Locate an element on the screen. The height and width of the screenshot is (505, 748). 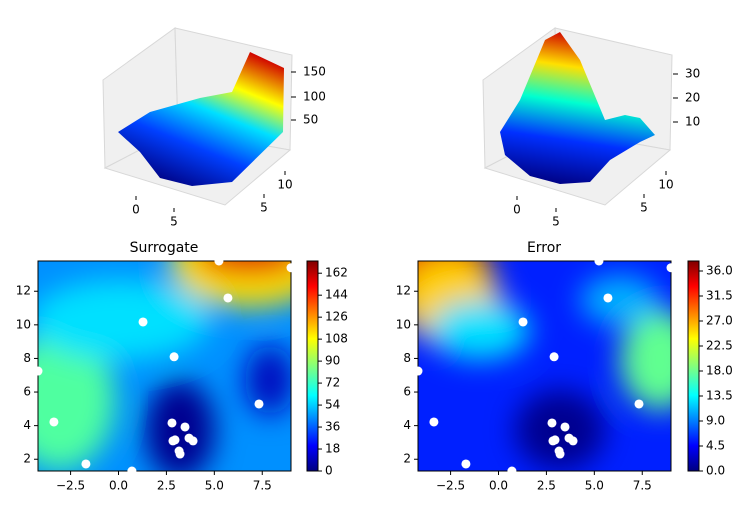
colorbar-tick-label: 126 is located at coordinates (336, 317).